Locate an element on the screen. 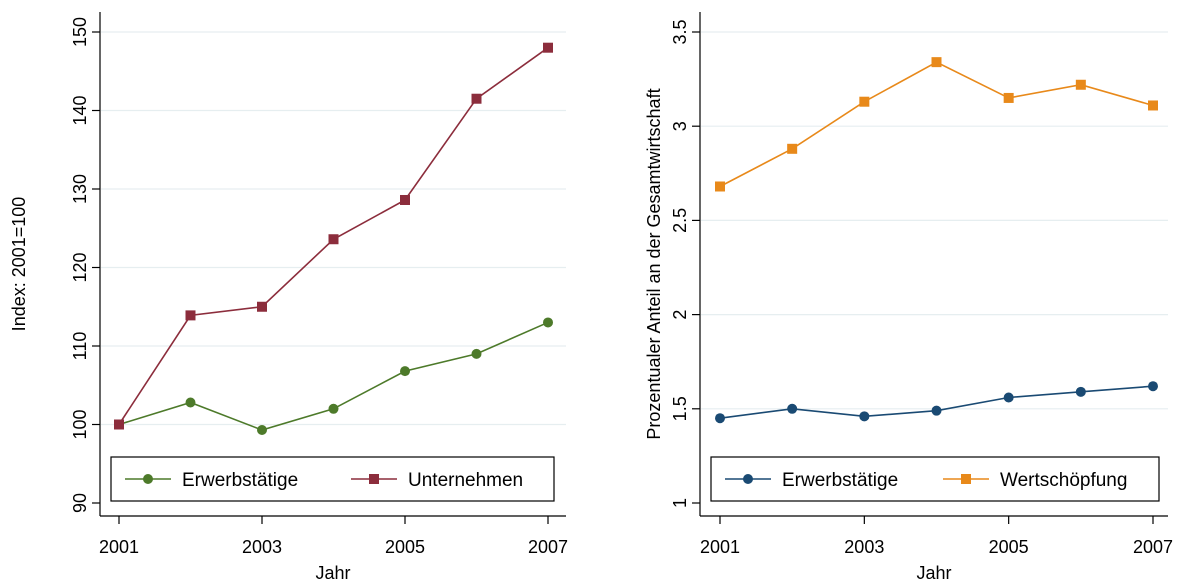 The height and width of the screenshot is (583, 1178). y-tick-label: 1.5 is located at coordinates (680, 408).